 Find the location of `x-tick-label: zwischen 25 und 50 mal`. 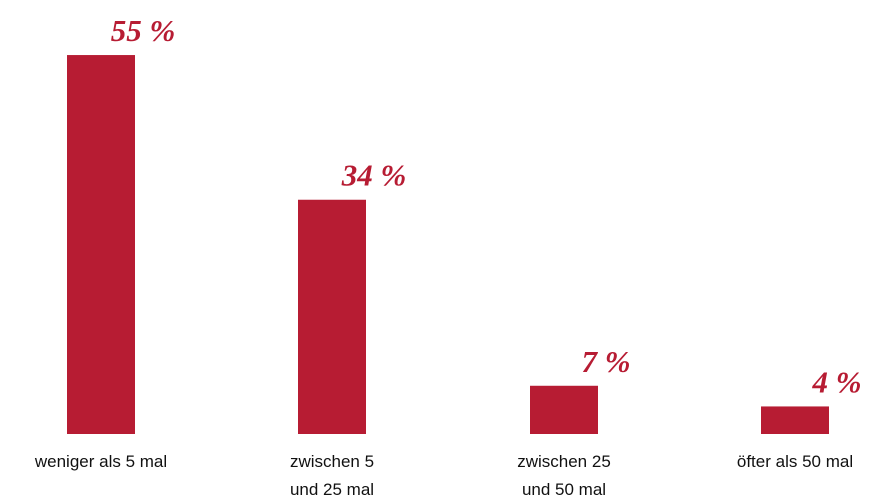

x-tick-label: zwischen 25 und 50 mal is located at coordinates (564, 475).